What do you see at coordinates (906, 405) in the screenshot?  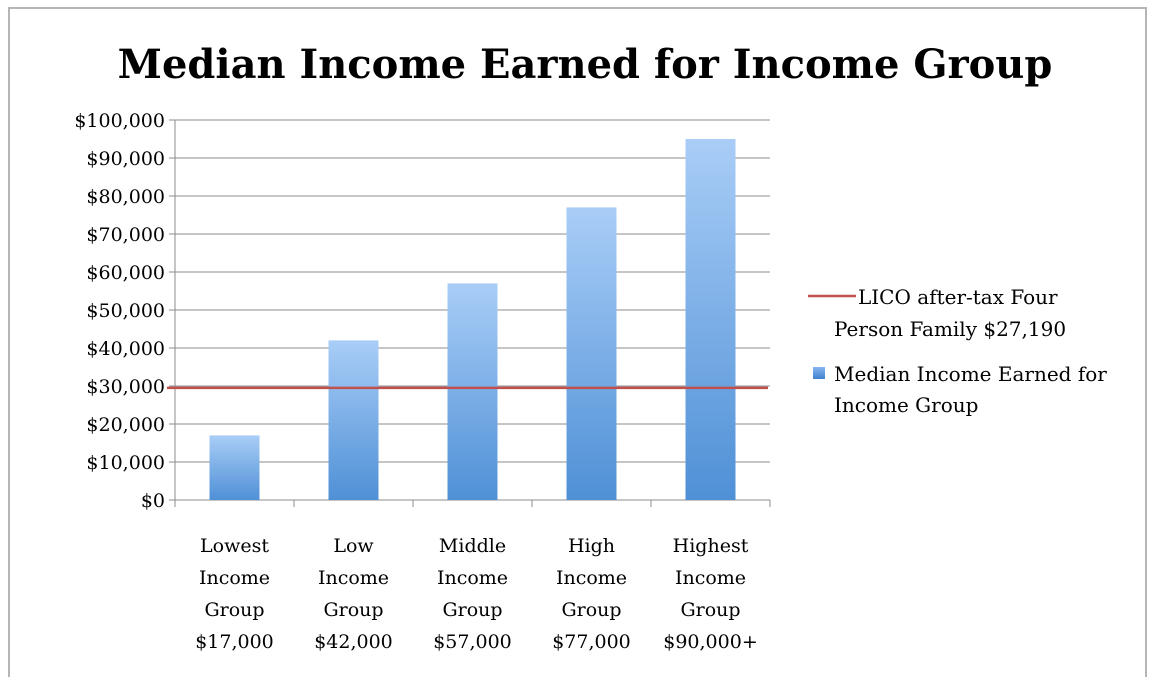 I see `legend-label: Income Group` at bounding box center [906, 405].